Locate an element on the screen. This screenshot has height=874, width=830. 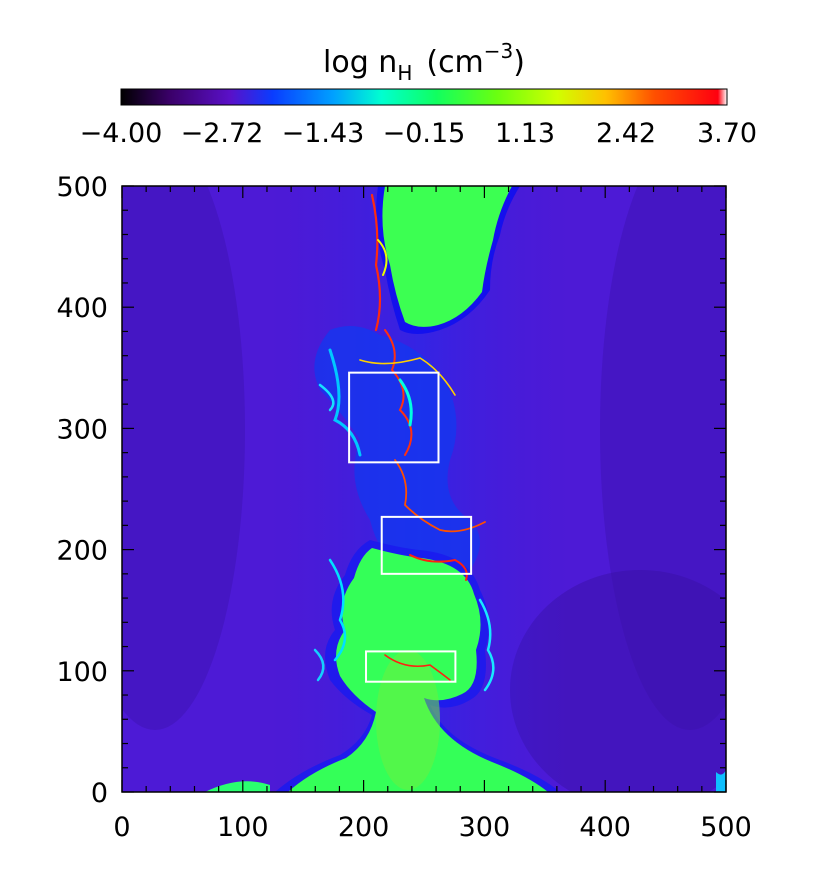
y-axis-tick-labels: 0 100 200 300 400 500 is located at coordinates (82, 490).